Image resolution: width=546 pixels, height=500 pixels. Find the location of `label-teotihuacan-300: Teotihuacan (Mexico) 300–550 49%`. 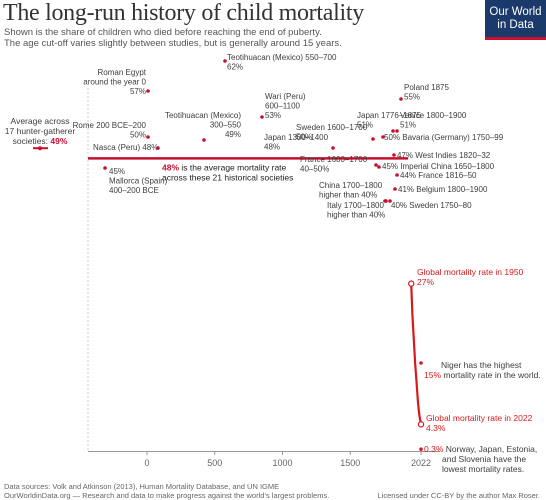

label-teotihuacan-300: Teotihuacan (Mexico) 300–550 49% is located at coordinates (203, 125).